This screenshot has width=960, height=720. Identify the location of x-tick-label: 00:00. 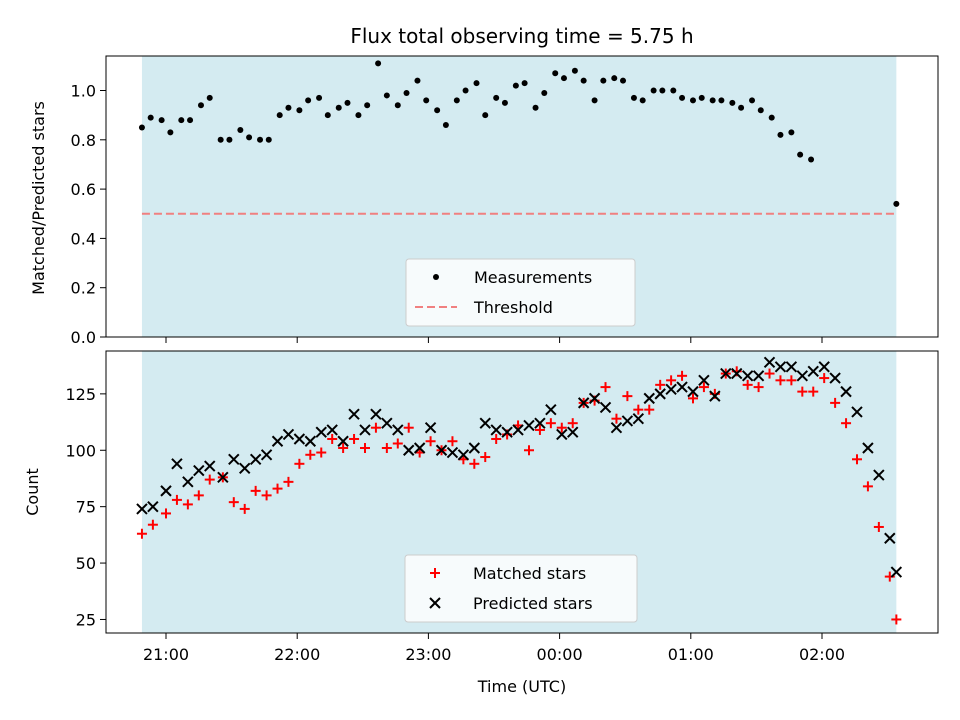
(560, 654).